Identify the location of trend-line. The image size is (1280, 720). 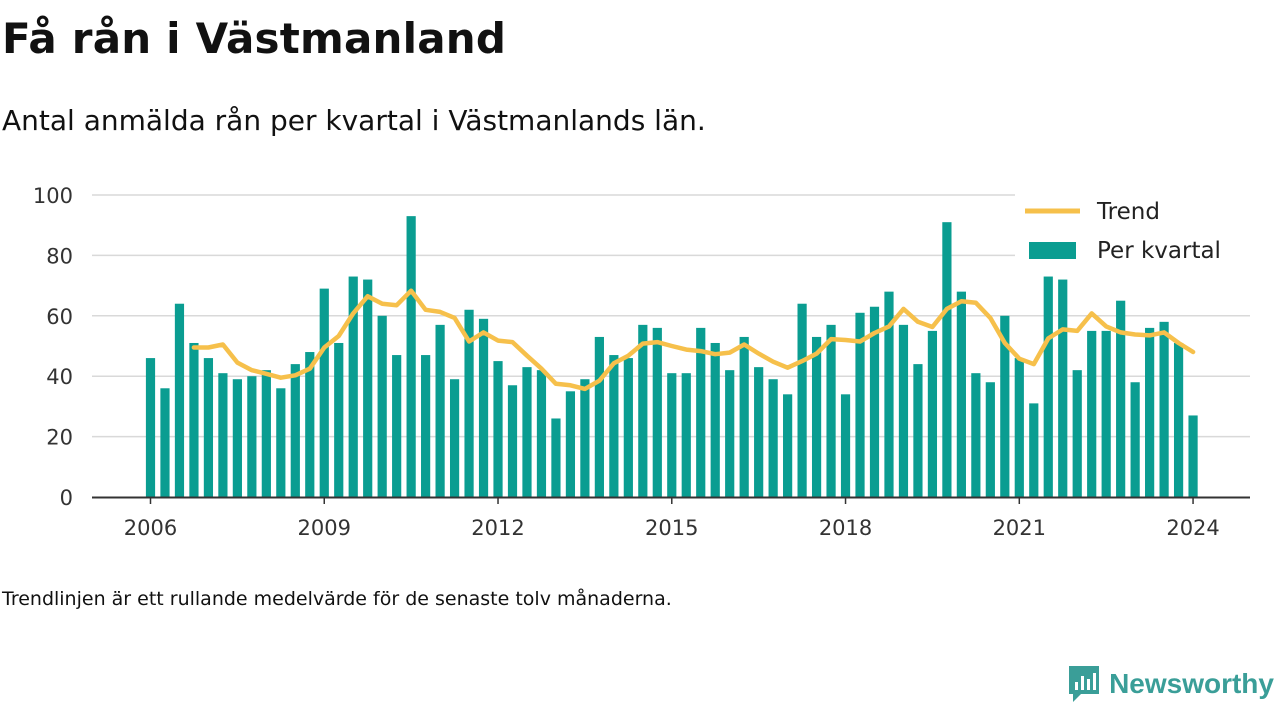
(693, 340).